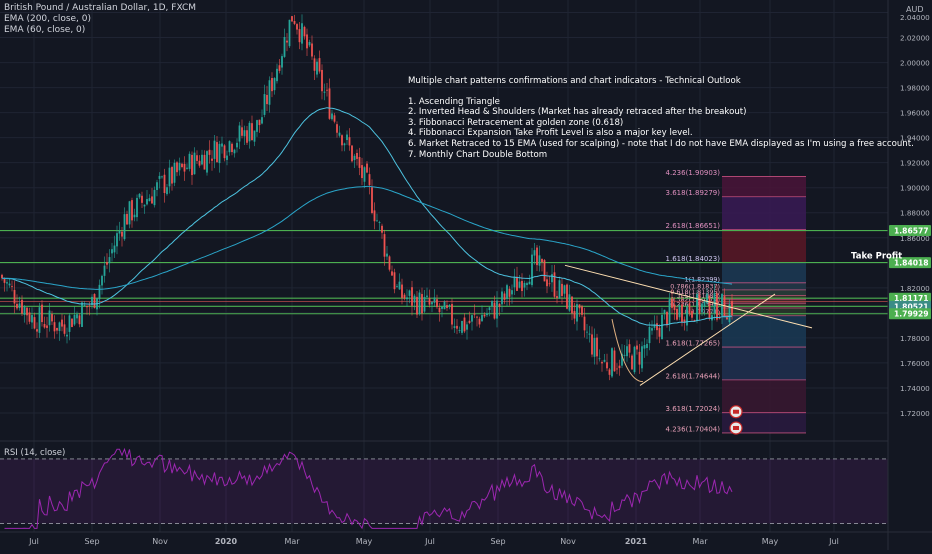  Describe the element at coordinates (736, 420) in the screenshot. I see `icons` at that location.